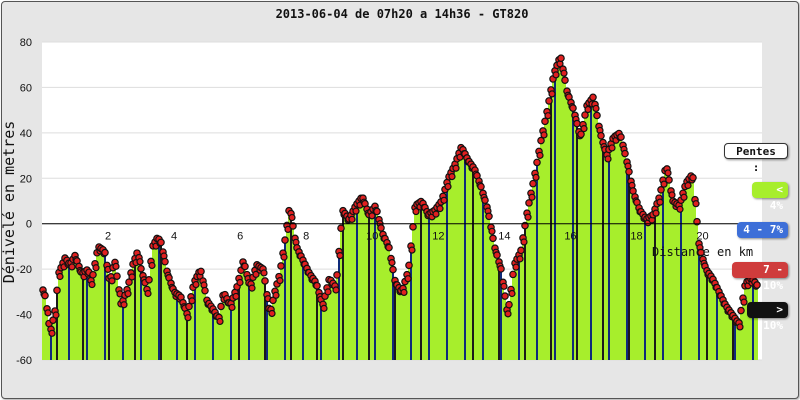  Describe the element at coordinates (24, 316) in the screenshot. I see `y-tick-label: -40` at that location.